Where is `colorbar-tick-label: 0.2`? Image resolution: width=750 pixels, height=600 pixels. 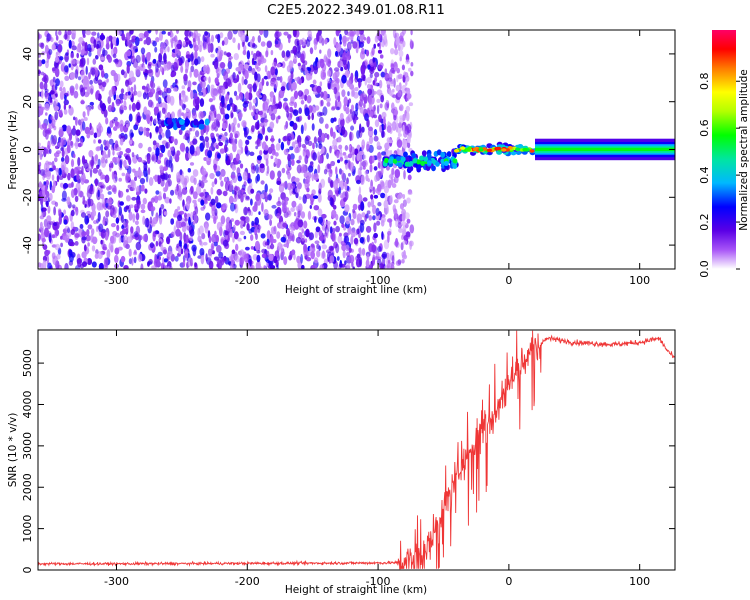 colorbar-tick-label: 0.2 is located at coordinates (704, 222).